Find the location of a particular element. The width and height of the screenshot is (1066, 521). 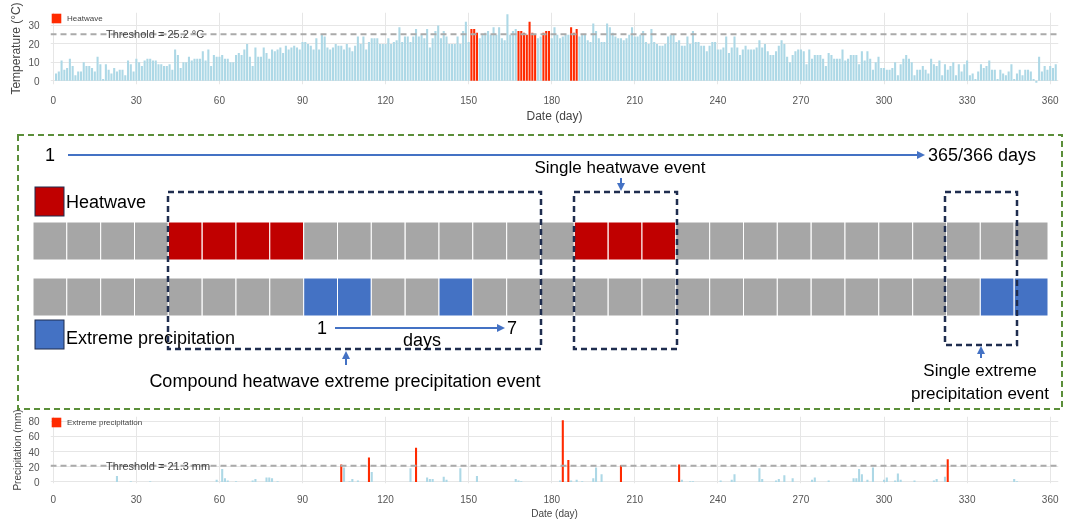

legend-label: Heatwave is located at coordinates (85, 18).